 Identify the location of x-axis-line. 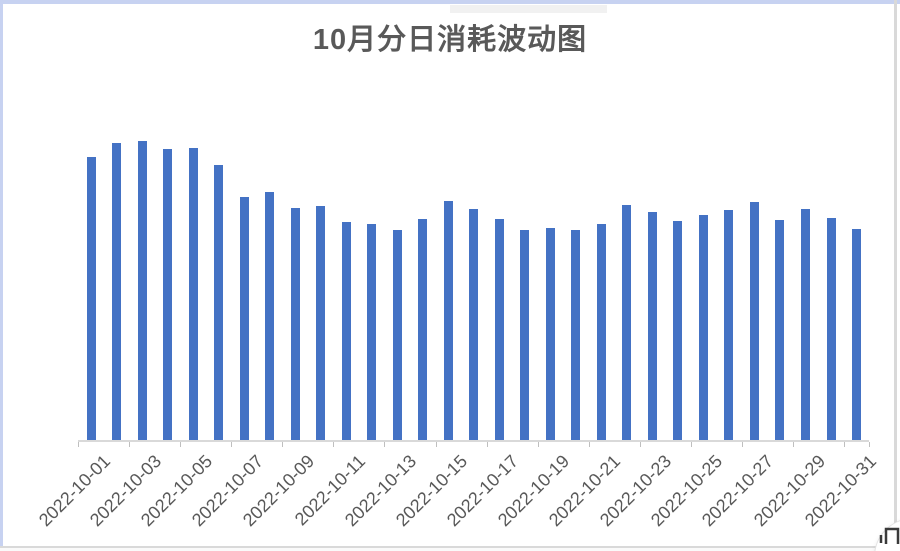
(474, 441).